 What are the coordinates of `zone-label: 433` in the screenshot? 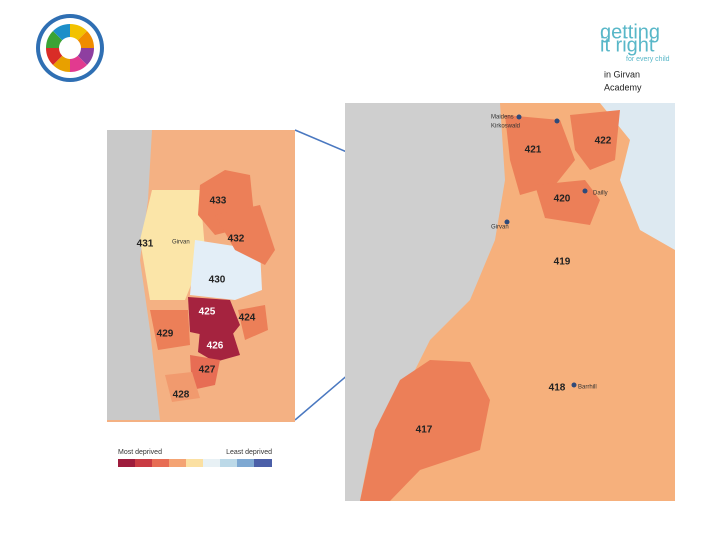 It's located at (218, 201).